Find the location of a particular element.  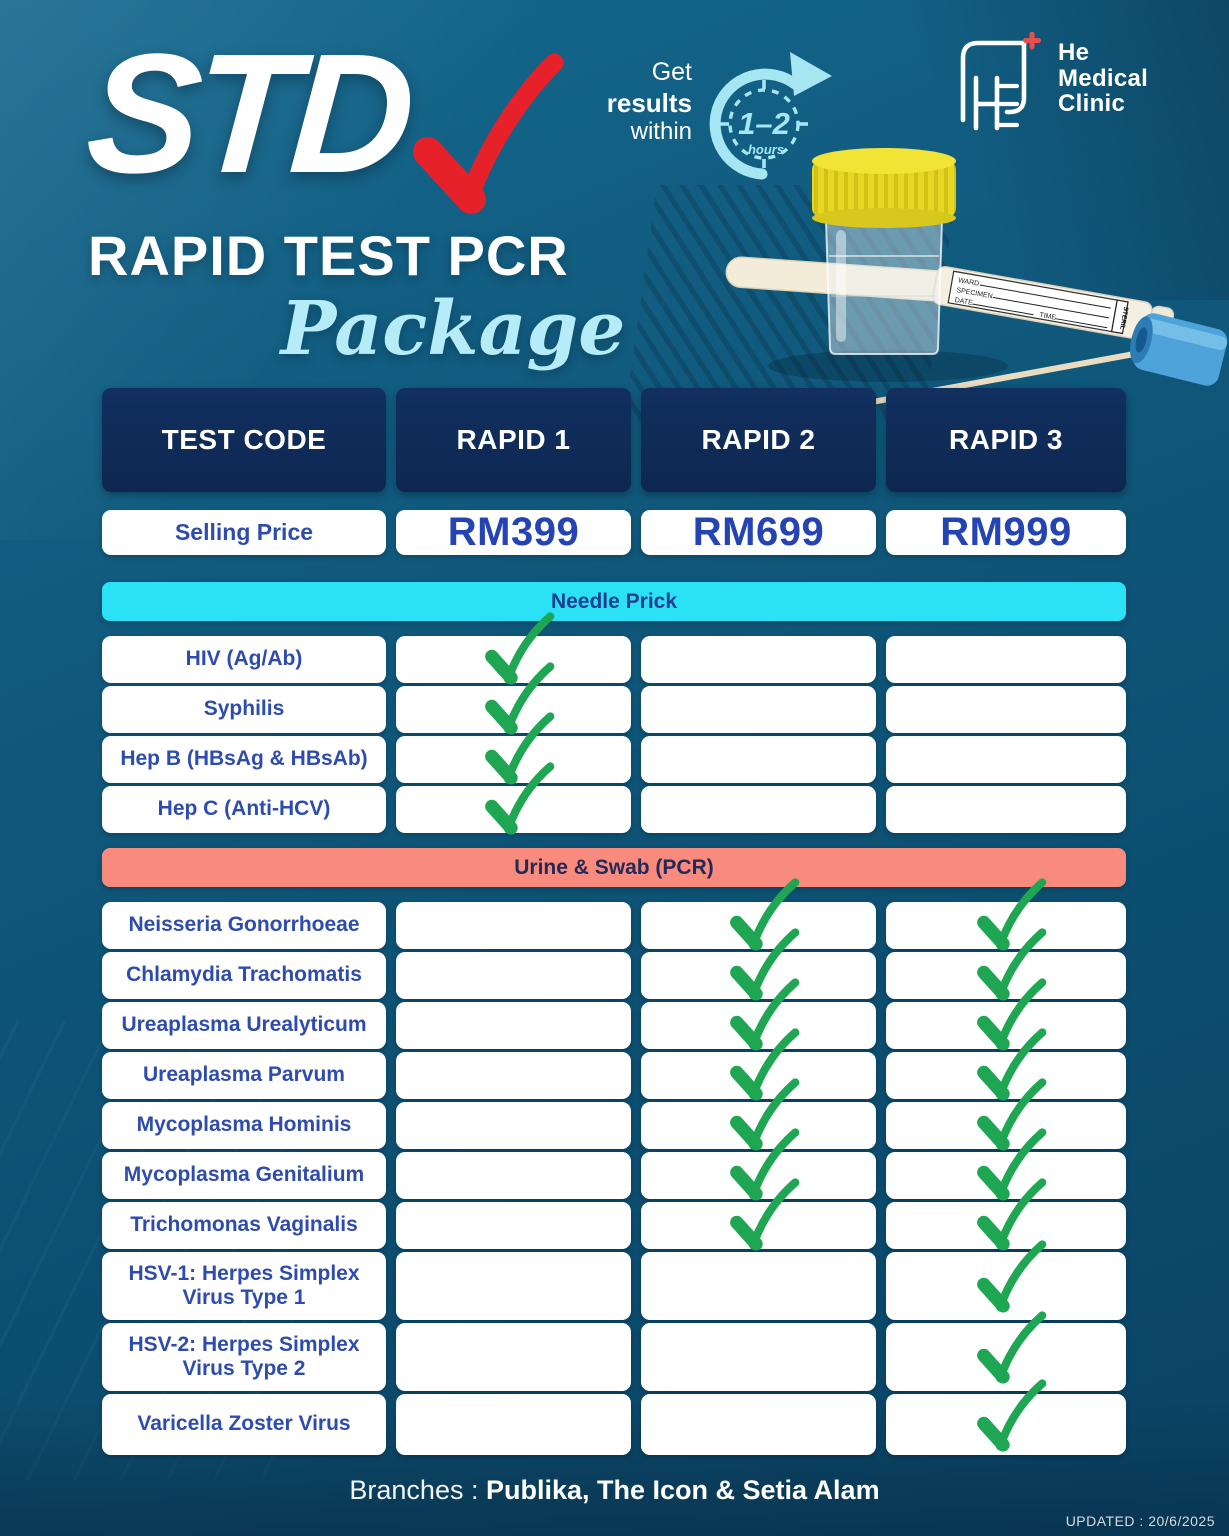

results-time-badge: Get results within 1–2 hours is located at coordinates (718, 119).